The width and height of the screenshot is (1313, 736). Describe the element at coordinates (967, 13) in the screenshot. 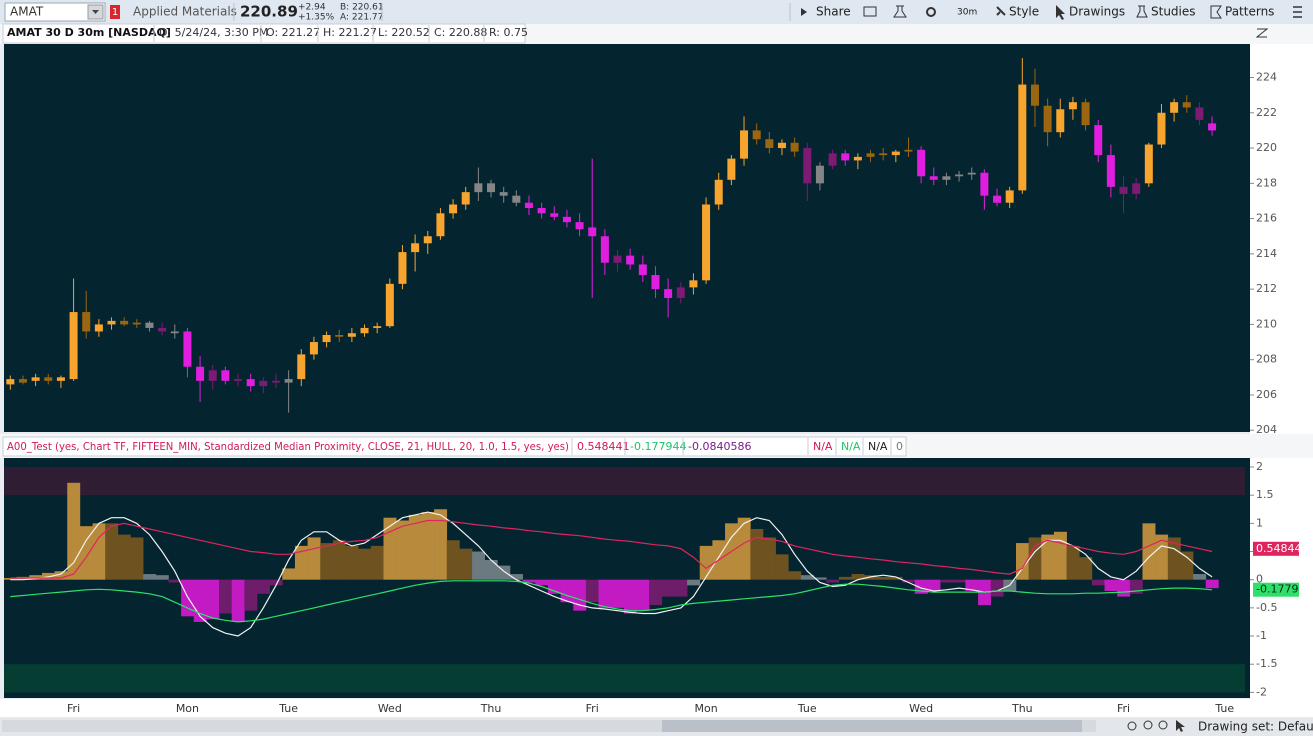

I see `timeframe-button: 30m` at that location.